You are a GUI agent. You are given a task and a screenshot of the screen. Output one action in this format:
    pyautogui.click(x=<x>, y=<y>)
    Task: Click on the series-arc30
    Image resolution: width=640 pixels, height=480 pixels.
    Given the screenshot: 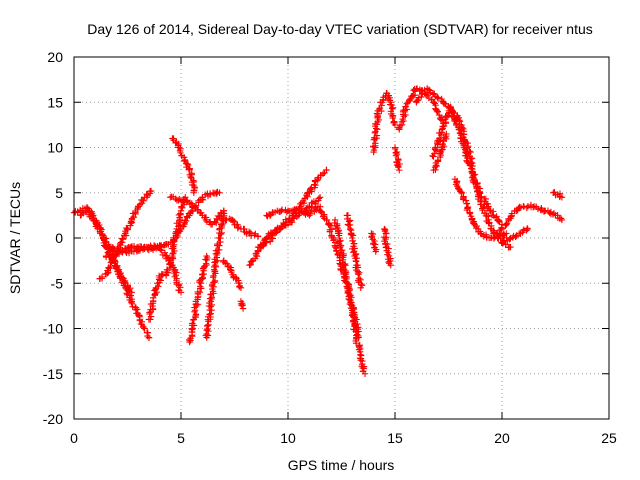 What is the action you would take?
    pyautogui.click(x=530, y=219)
    